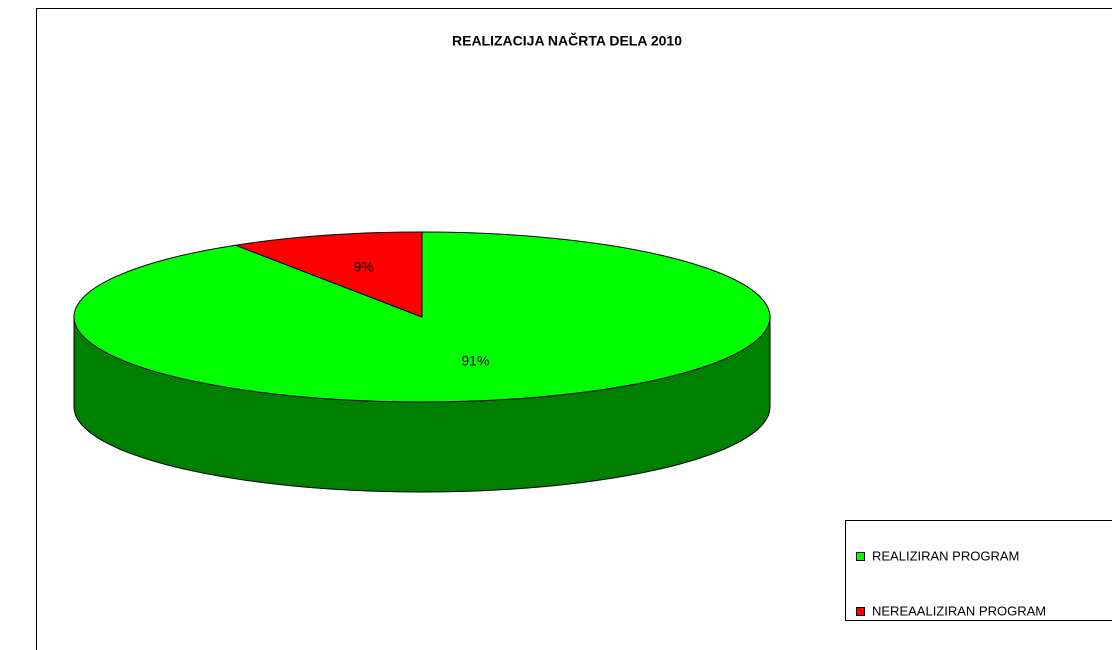 Image resolution: width=1112 pixels, height=650 pixels. Describe the element at coordinates (567, 40) in the screenshot. I see `chart-title: REALIZACIJA NAČRTA DELA 2010` at that location.